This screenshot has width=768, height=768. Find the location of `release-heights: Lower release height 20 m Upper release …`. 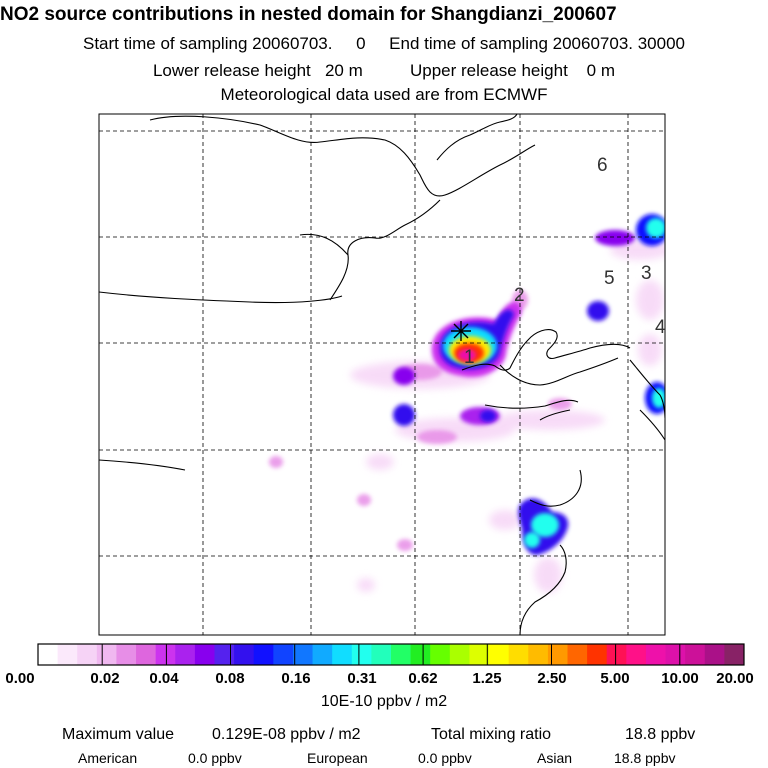

release-heights: Lower release height 20 m Upper release … is located at coordinates (384, 70).